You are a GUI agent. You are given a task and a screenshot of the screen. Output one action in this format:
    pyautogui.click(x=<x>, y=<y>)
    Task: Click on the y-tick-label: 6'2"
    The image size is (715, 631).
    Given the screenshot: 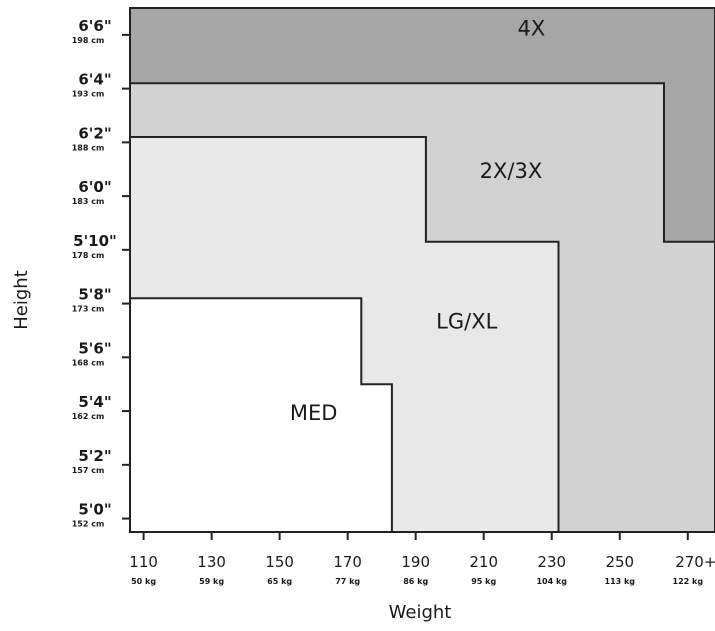 What is the action you would take?
    pyautogui.click(x=94, y=133)
    